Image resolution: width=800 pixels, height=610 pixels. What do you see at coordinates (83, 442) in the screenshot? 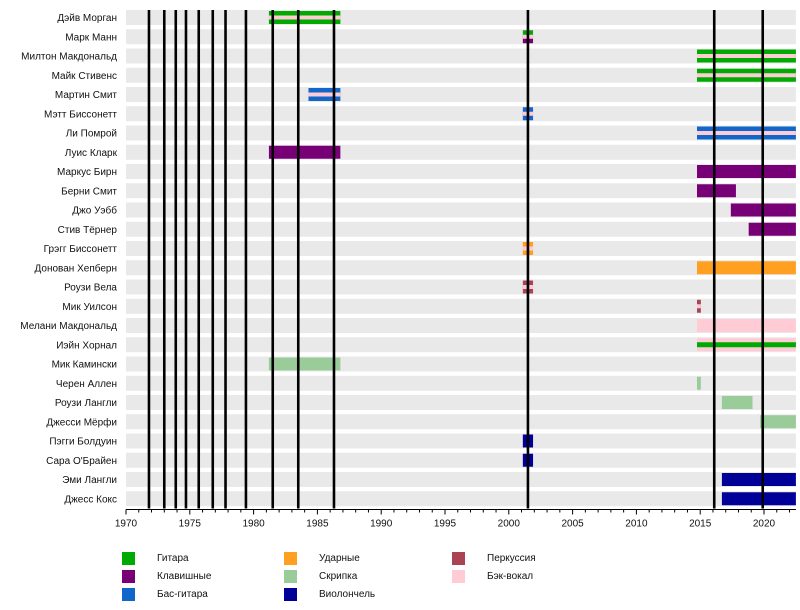
I see `member-name-label: Пэгги Болдуин` at bounding box center [83, 442].